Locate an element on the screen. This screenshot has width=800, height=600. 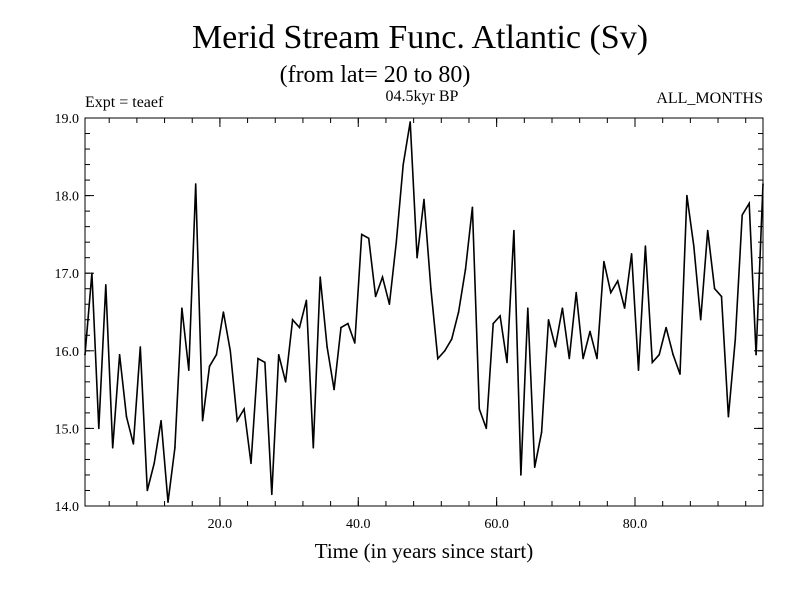
chart-subtitle: (from lat= 20 to 80) is located at coordinates (375, 75).